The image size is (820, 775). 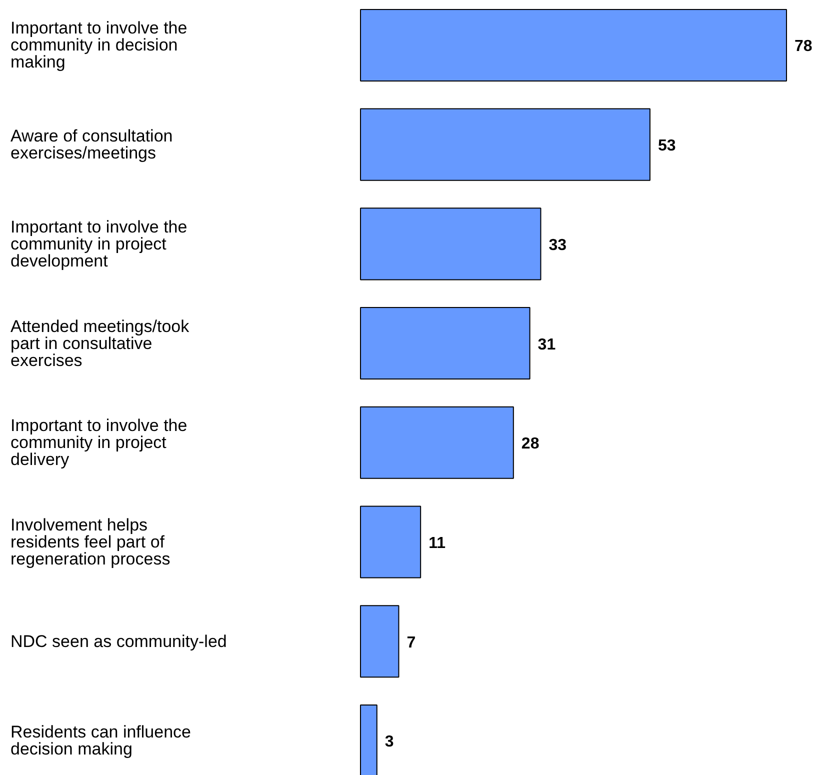 I want to click on y-tick-label: Residents can influence decision making, so click(x=101, y=740).